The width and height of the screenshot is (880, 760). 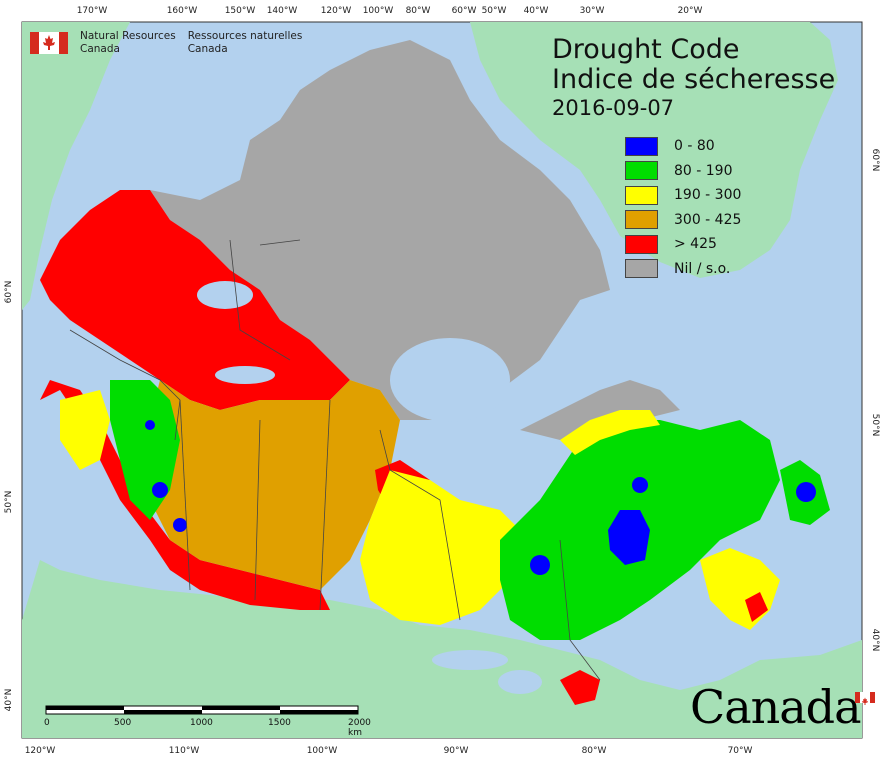 What do you see at coordinates (207, 49) in the screenshot?
I see `agency-fr-line2: Canada` at bounding box center [207, 49].